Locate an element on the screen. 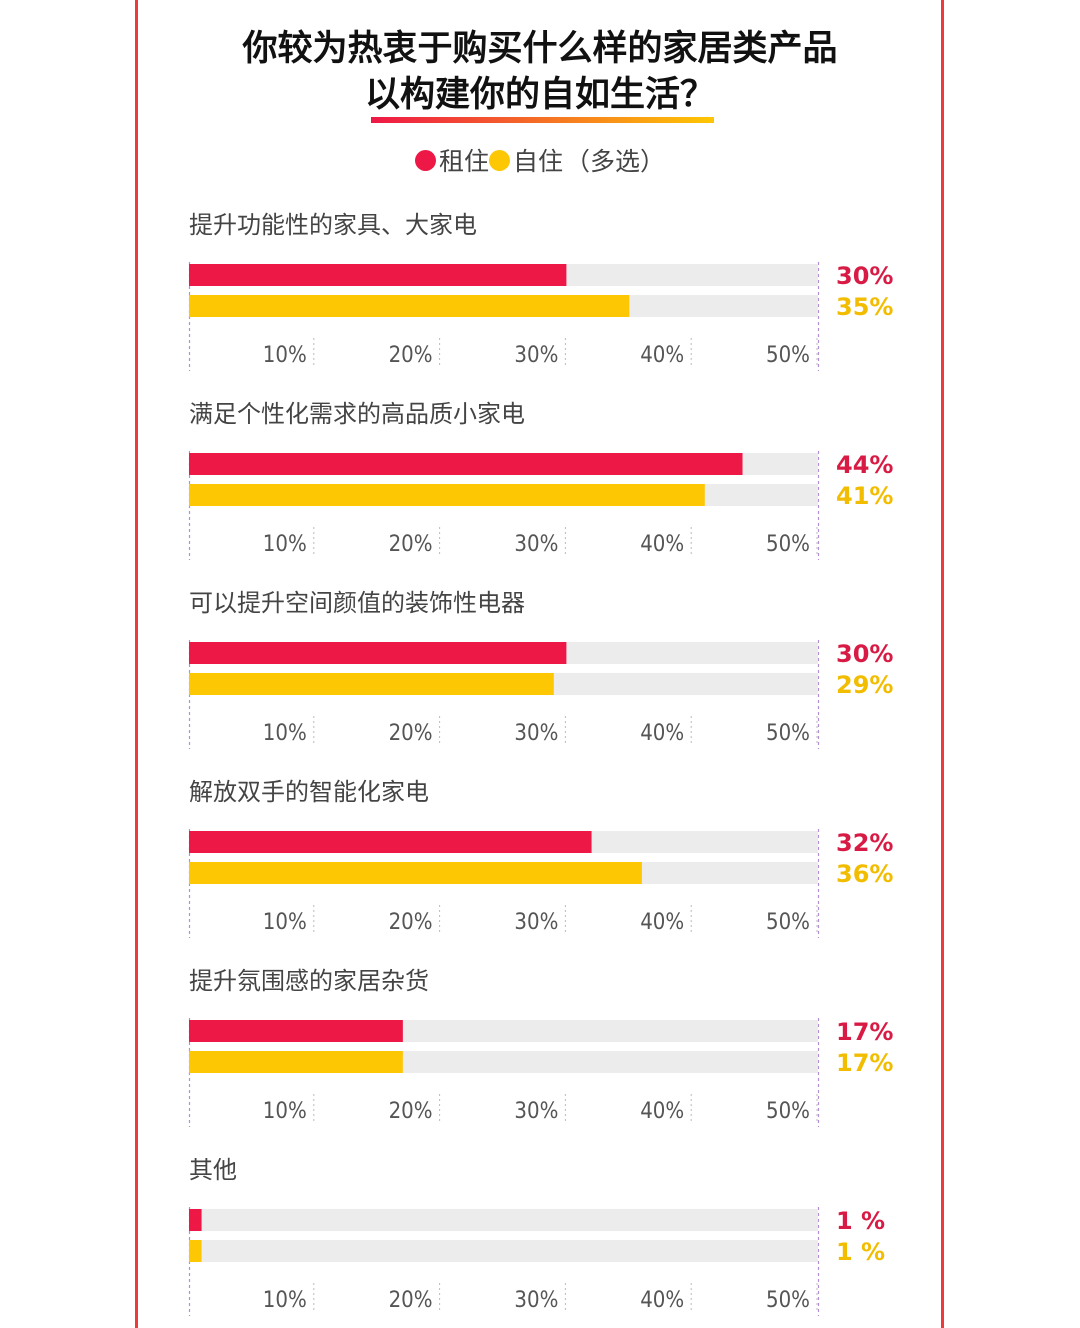  legend-label-rent: 租住 is located at coordinates (463, 161).